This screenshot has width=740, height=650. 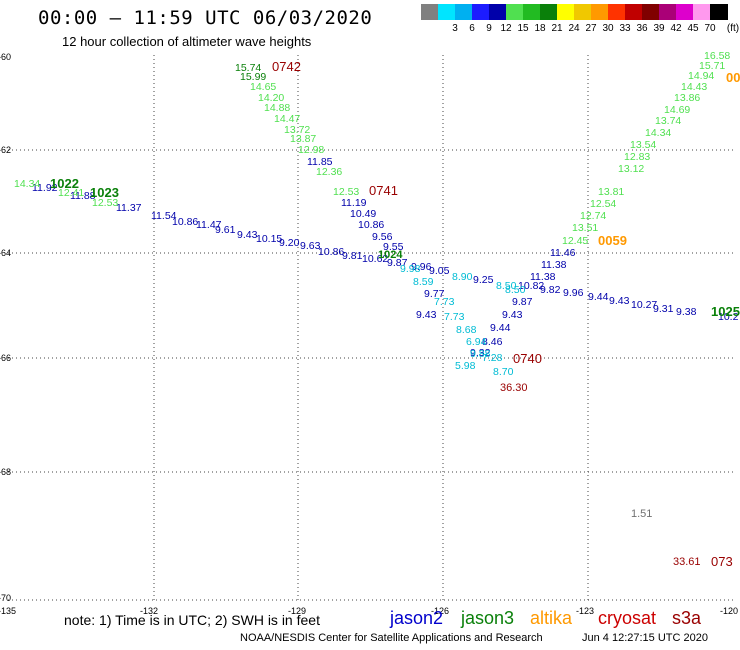 What do you see at coordinates (439, 271) in the screenshot?
I see `jason2-swh: 9.05` at bounding box center [439, 271].